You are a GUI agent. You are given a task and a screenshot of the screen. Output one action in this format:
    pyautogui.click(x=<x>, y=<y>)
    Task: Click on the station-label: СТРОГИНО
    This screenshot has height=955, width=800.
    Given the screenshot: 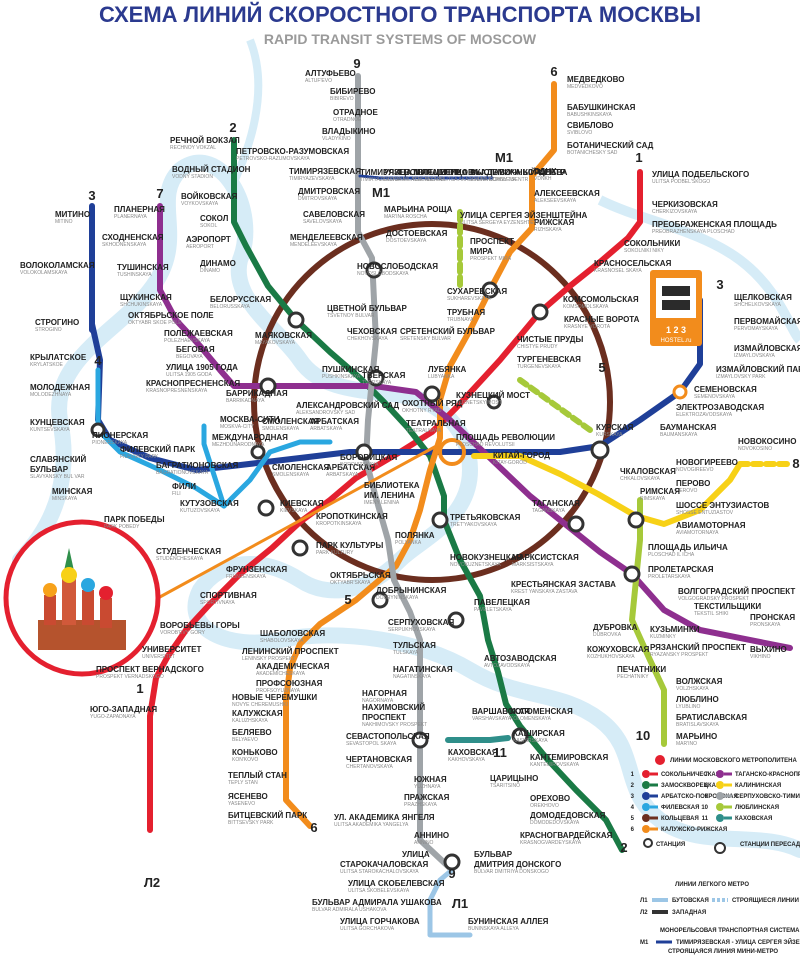 What is the action you would take?
    pyautogui.click(x=57, y=322)
    